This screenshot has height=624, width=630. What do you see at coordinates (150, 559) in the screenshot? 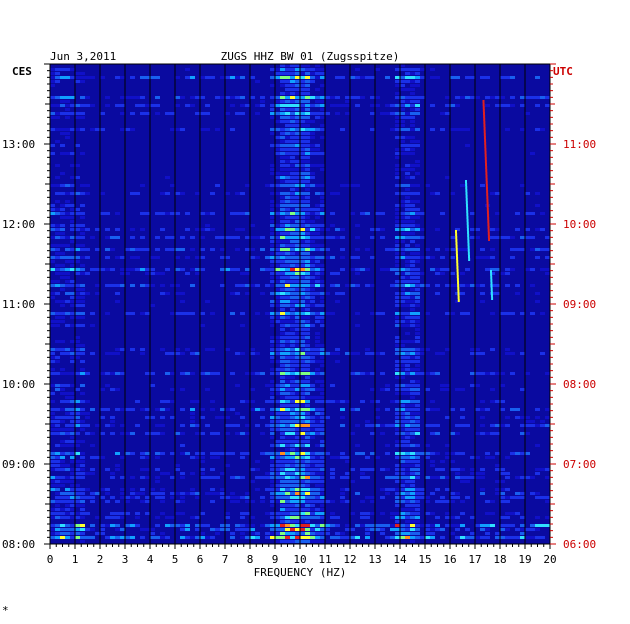
I see `x-tick-label: 4` at bounding box center [150, 559].